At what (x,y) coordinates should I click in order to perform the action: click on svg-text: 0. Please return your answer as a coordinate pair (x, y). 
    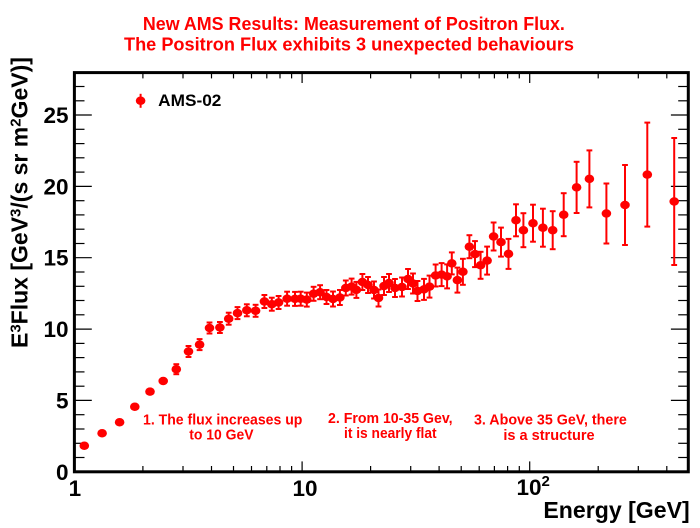
    Looking at the image, I should click on (62, 472).